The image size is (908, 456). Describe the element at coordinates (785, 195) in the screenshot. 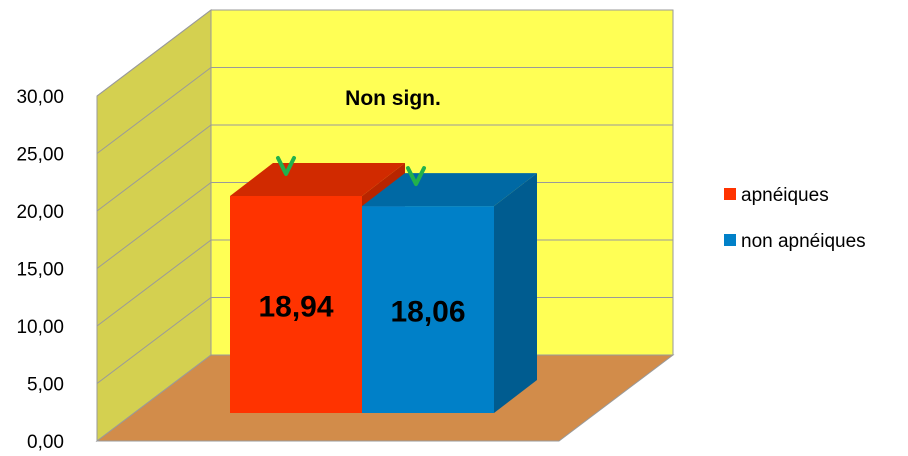

I see `legend-label: apnéiques` at that location.